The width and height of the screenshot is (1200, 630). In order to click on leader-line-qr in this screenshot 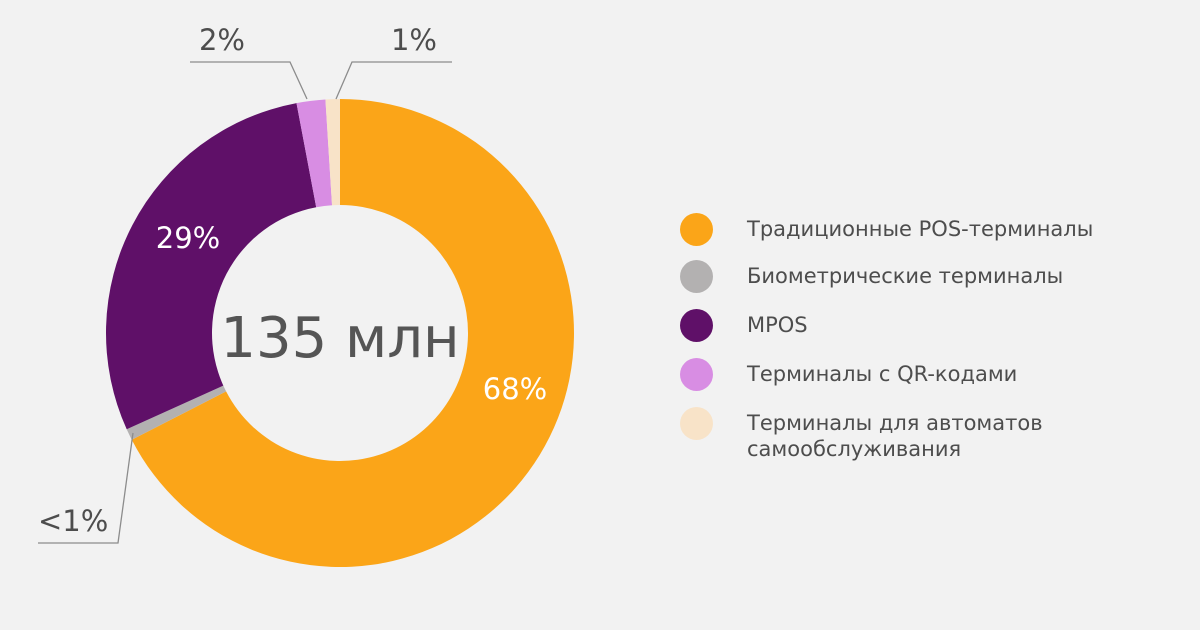, I will do `click(249, 80)`.